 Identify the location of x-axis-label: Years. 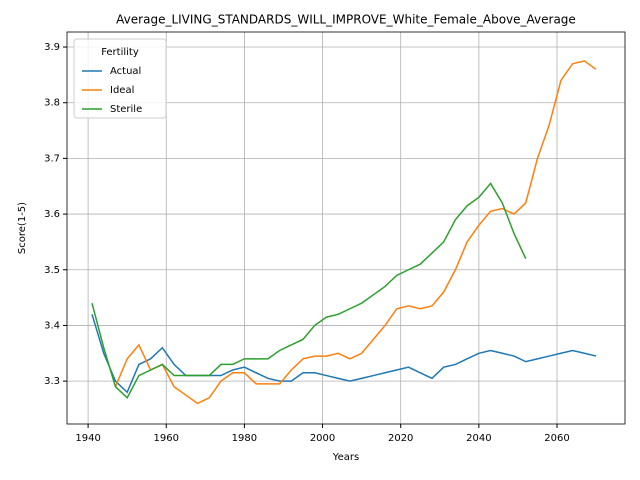
(345, 457).